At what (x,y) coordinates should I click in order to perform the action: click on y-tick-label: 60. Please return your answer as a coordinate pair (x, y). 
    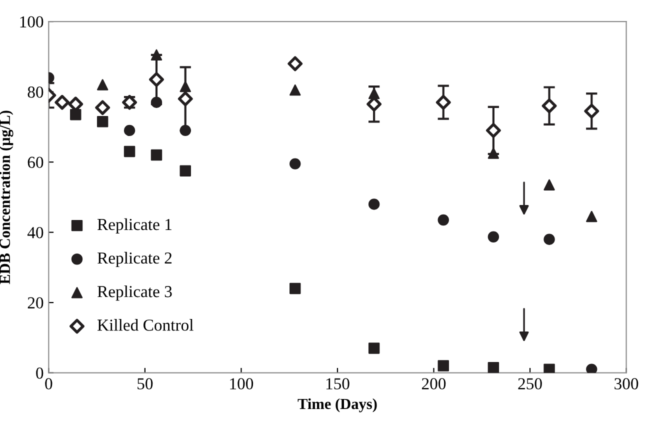
    Looking at the image, I should click on (36, 162).